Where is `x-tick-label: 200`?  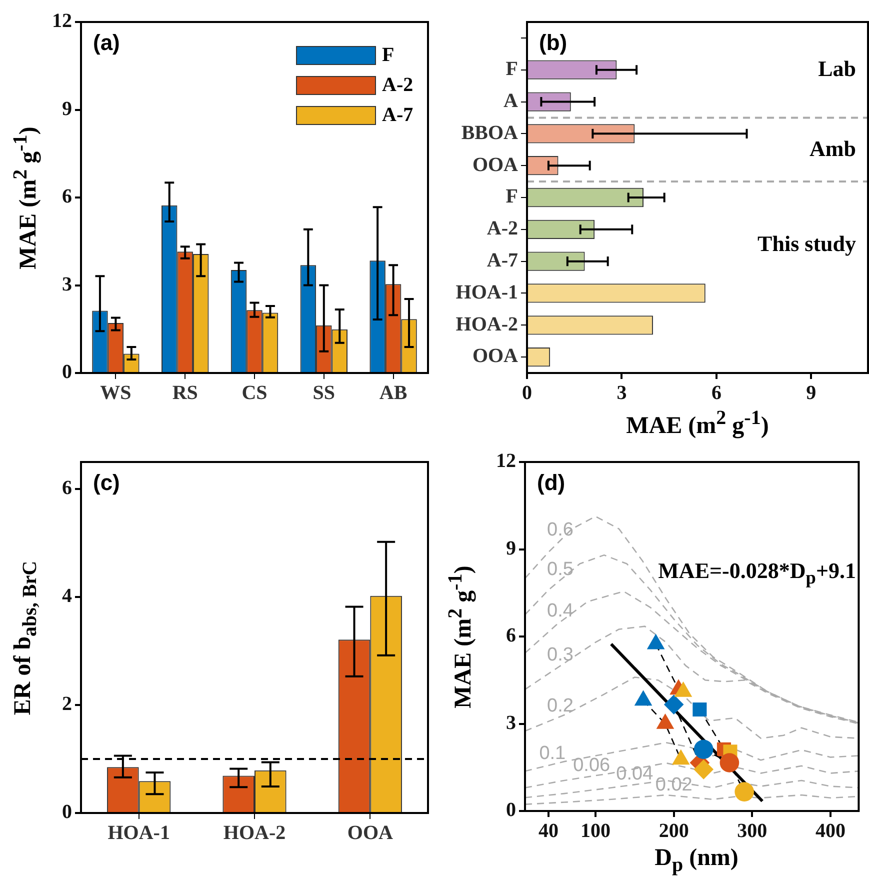 x-tick-label: 200 is located at coordinates (673, 831).